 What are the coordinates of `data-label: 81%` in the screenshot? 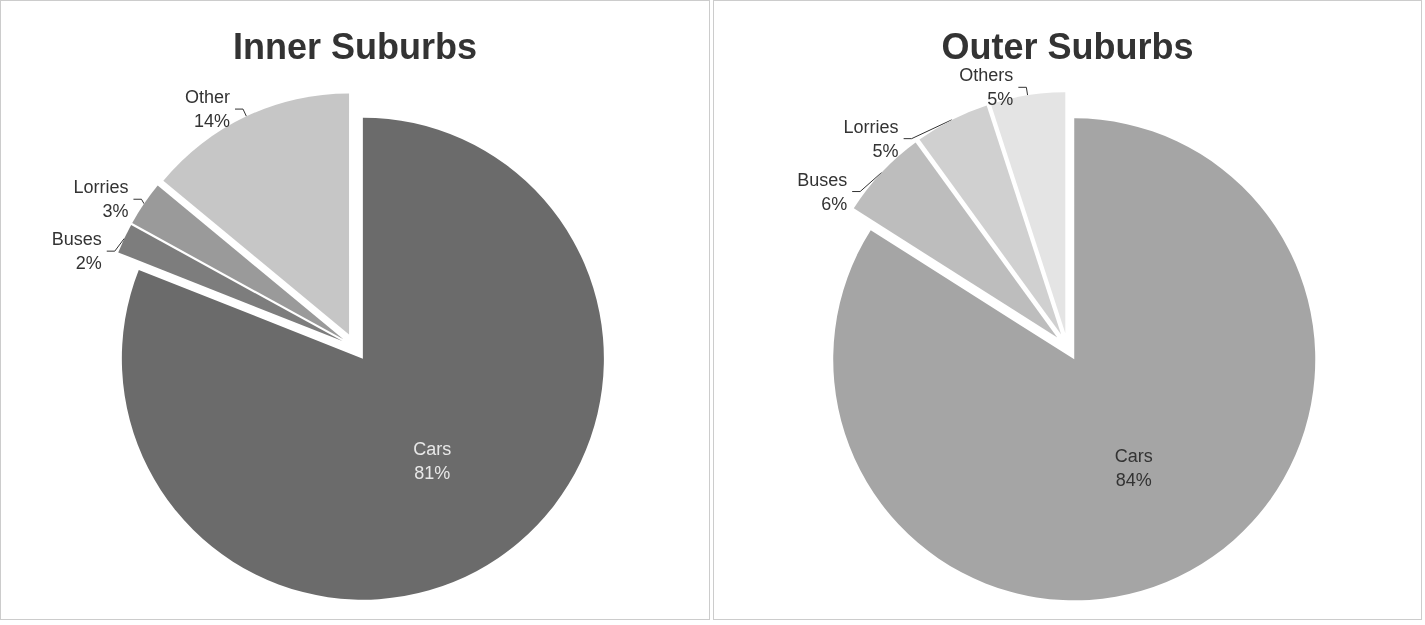 It's located at (432, 472).